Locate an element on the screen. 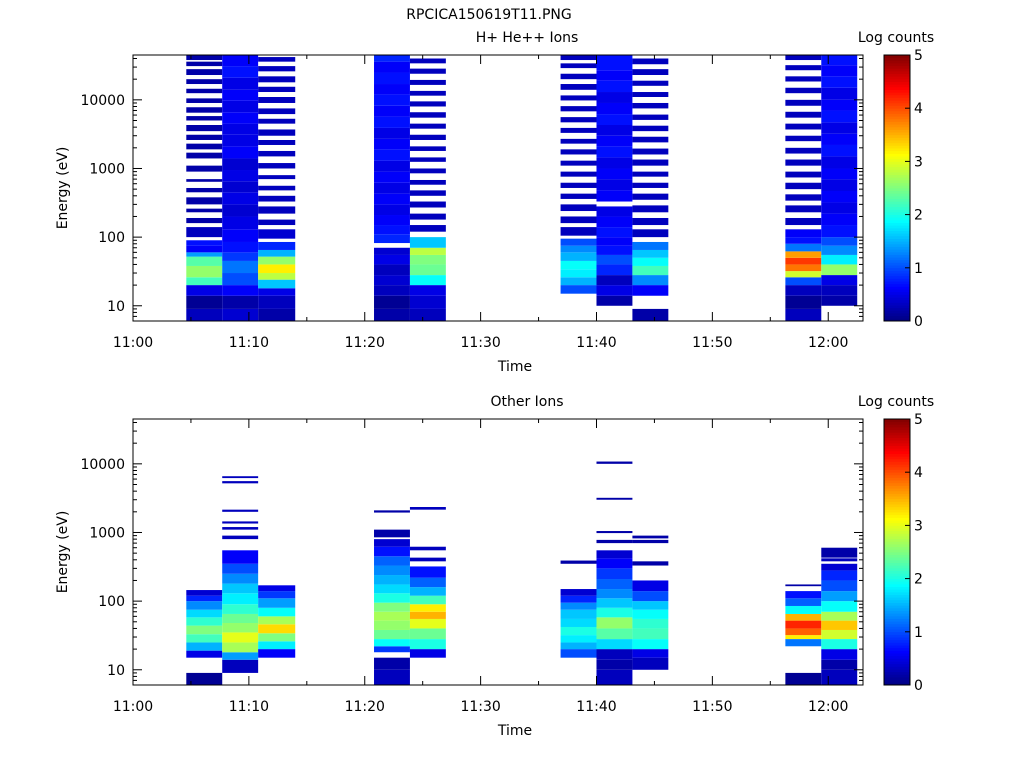 The width and height of the screenshot is (1024, 768). x-tick-label: 11:20 is located at coordinates (365, 343).